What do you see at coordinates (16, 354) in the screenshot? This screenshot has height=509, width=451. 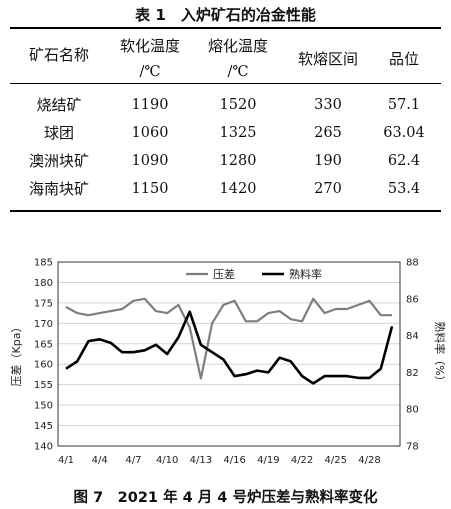 I see `y-axis-left-label: 压差（Kpa）` at bounding box center [16, 354].